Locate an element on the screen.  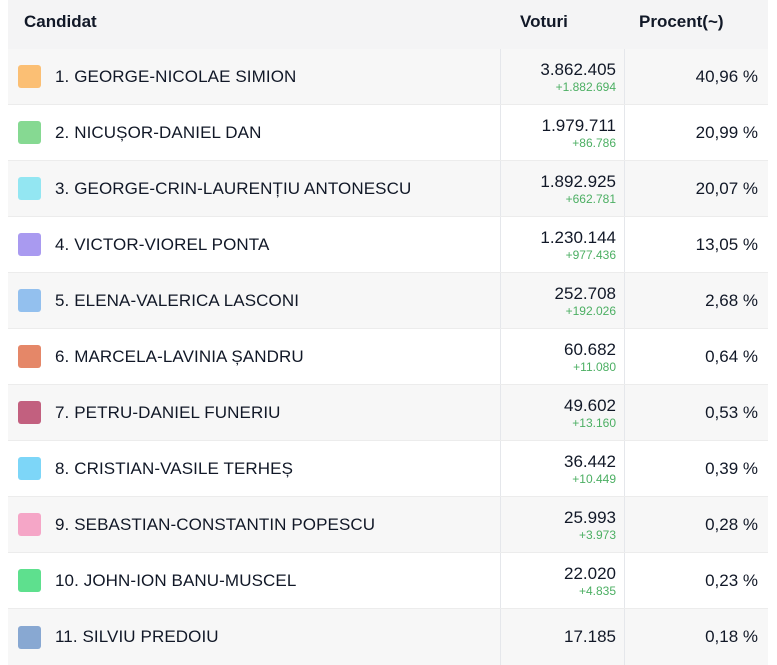
percent-cell: 0,39 % is located at coordinates (731, 468).